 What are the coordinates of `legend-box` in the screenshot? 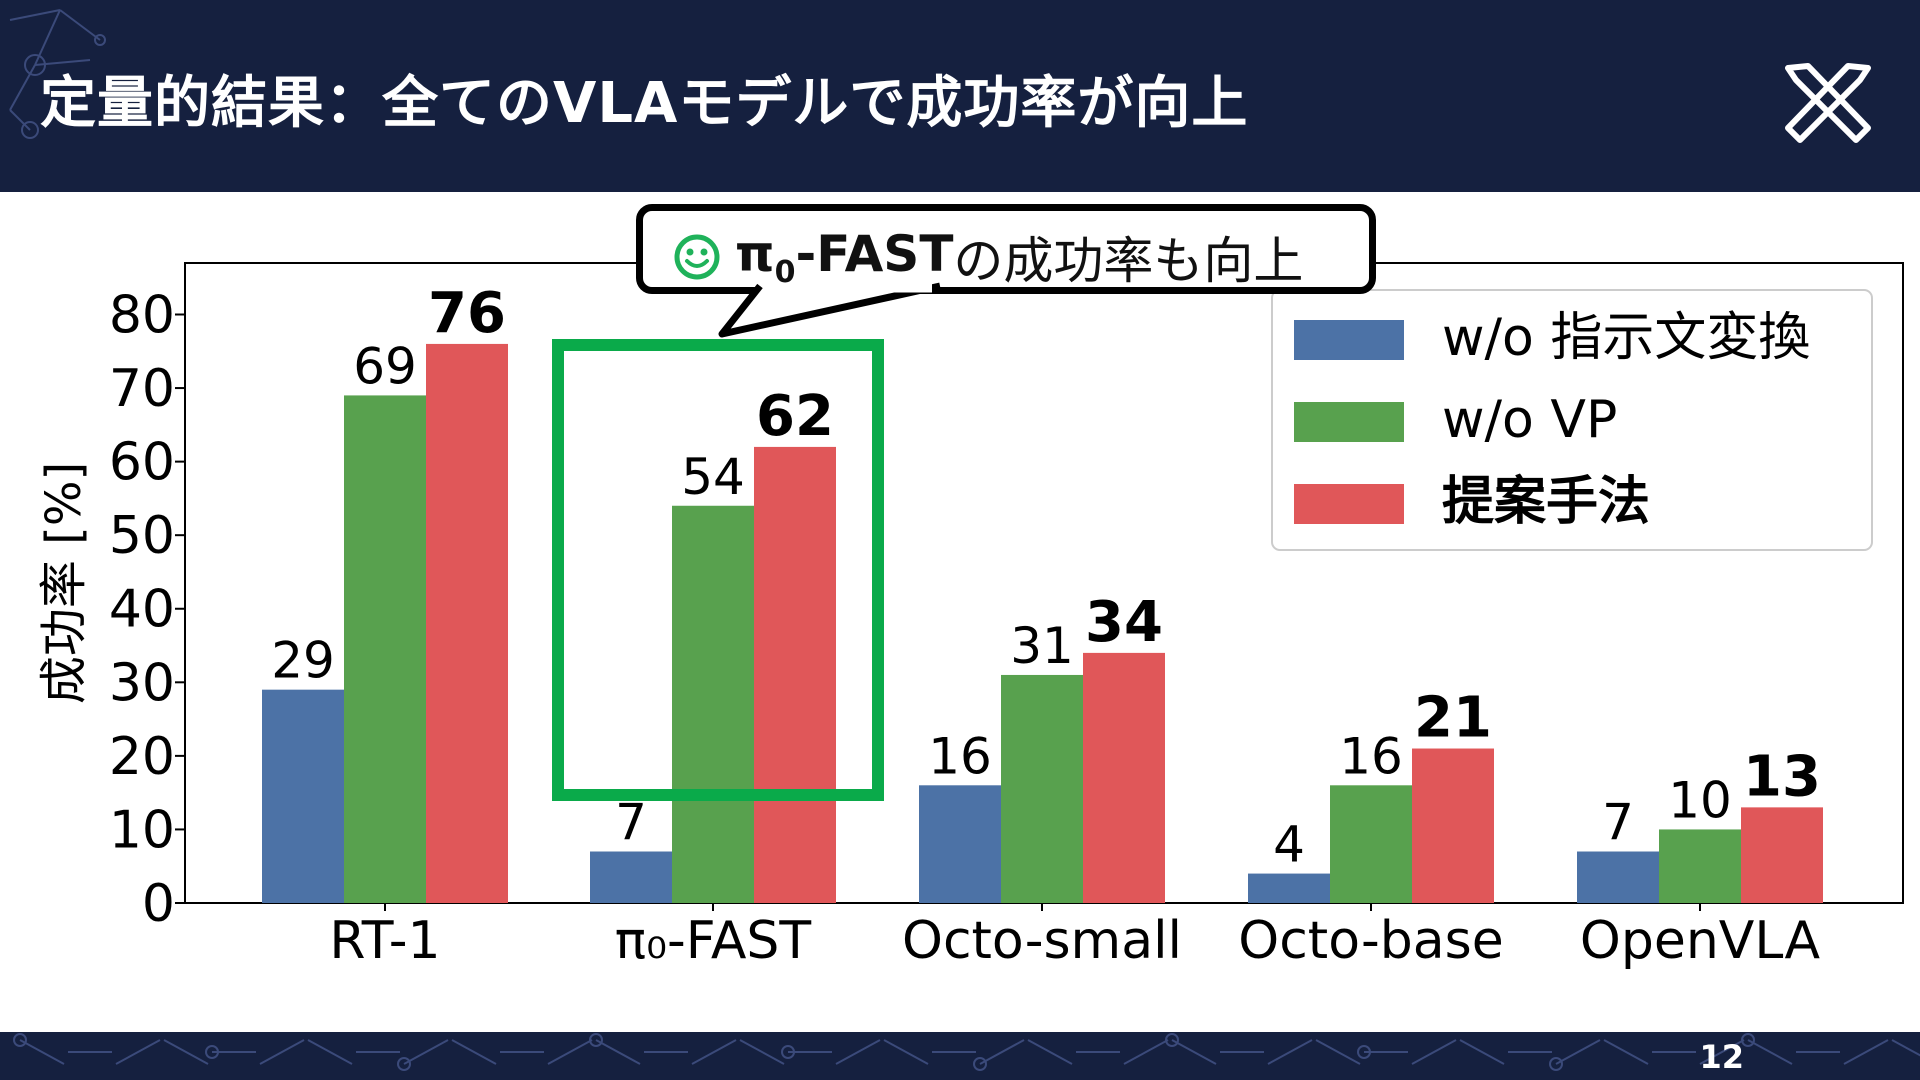 It's located at (1572, 420).